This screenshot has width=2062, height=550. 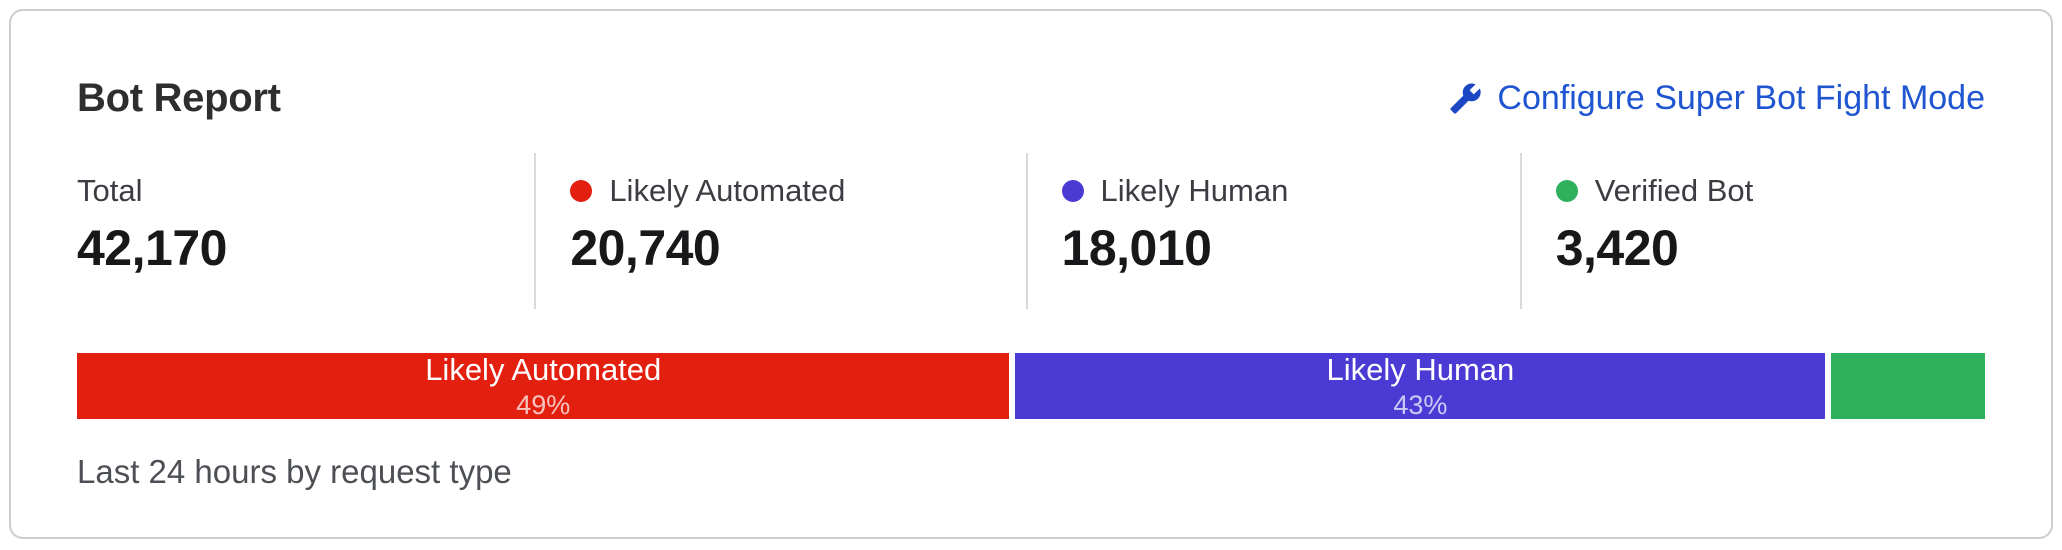 I want to click on stat-total-value: 42,170, so click(x=152, y=248).